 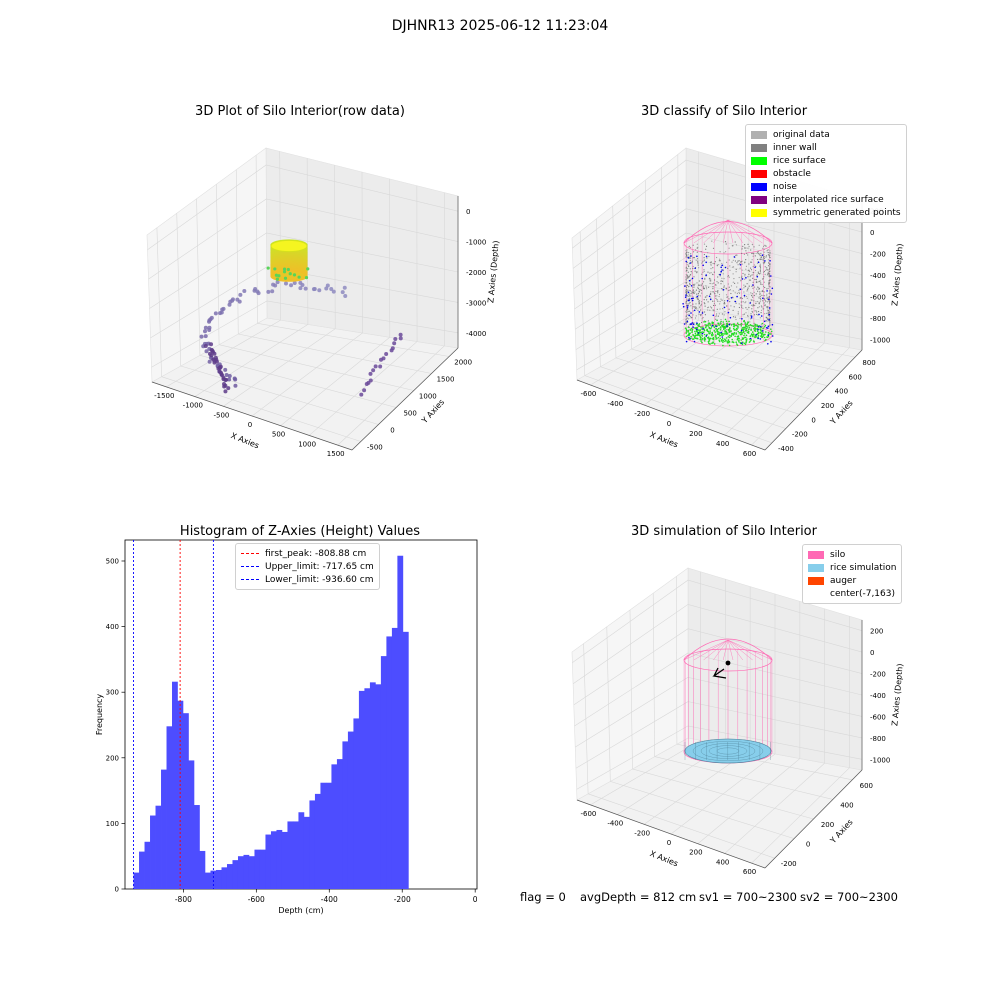 What do you see at coordinates (827, 825) in the screenshot?
I see `p4-y-tick: 200` at bounding box center [827, 825].